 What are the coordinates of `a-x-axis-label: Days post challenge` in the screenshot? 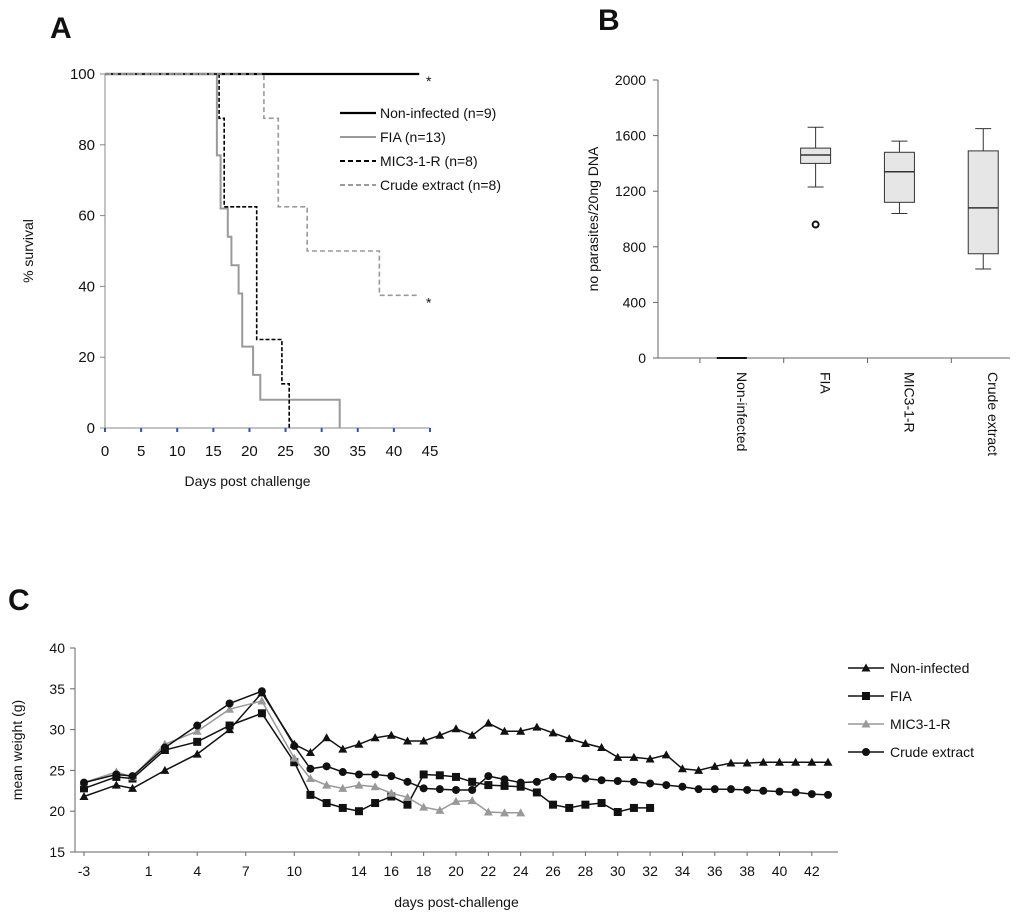 It's located at (247, 481).